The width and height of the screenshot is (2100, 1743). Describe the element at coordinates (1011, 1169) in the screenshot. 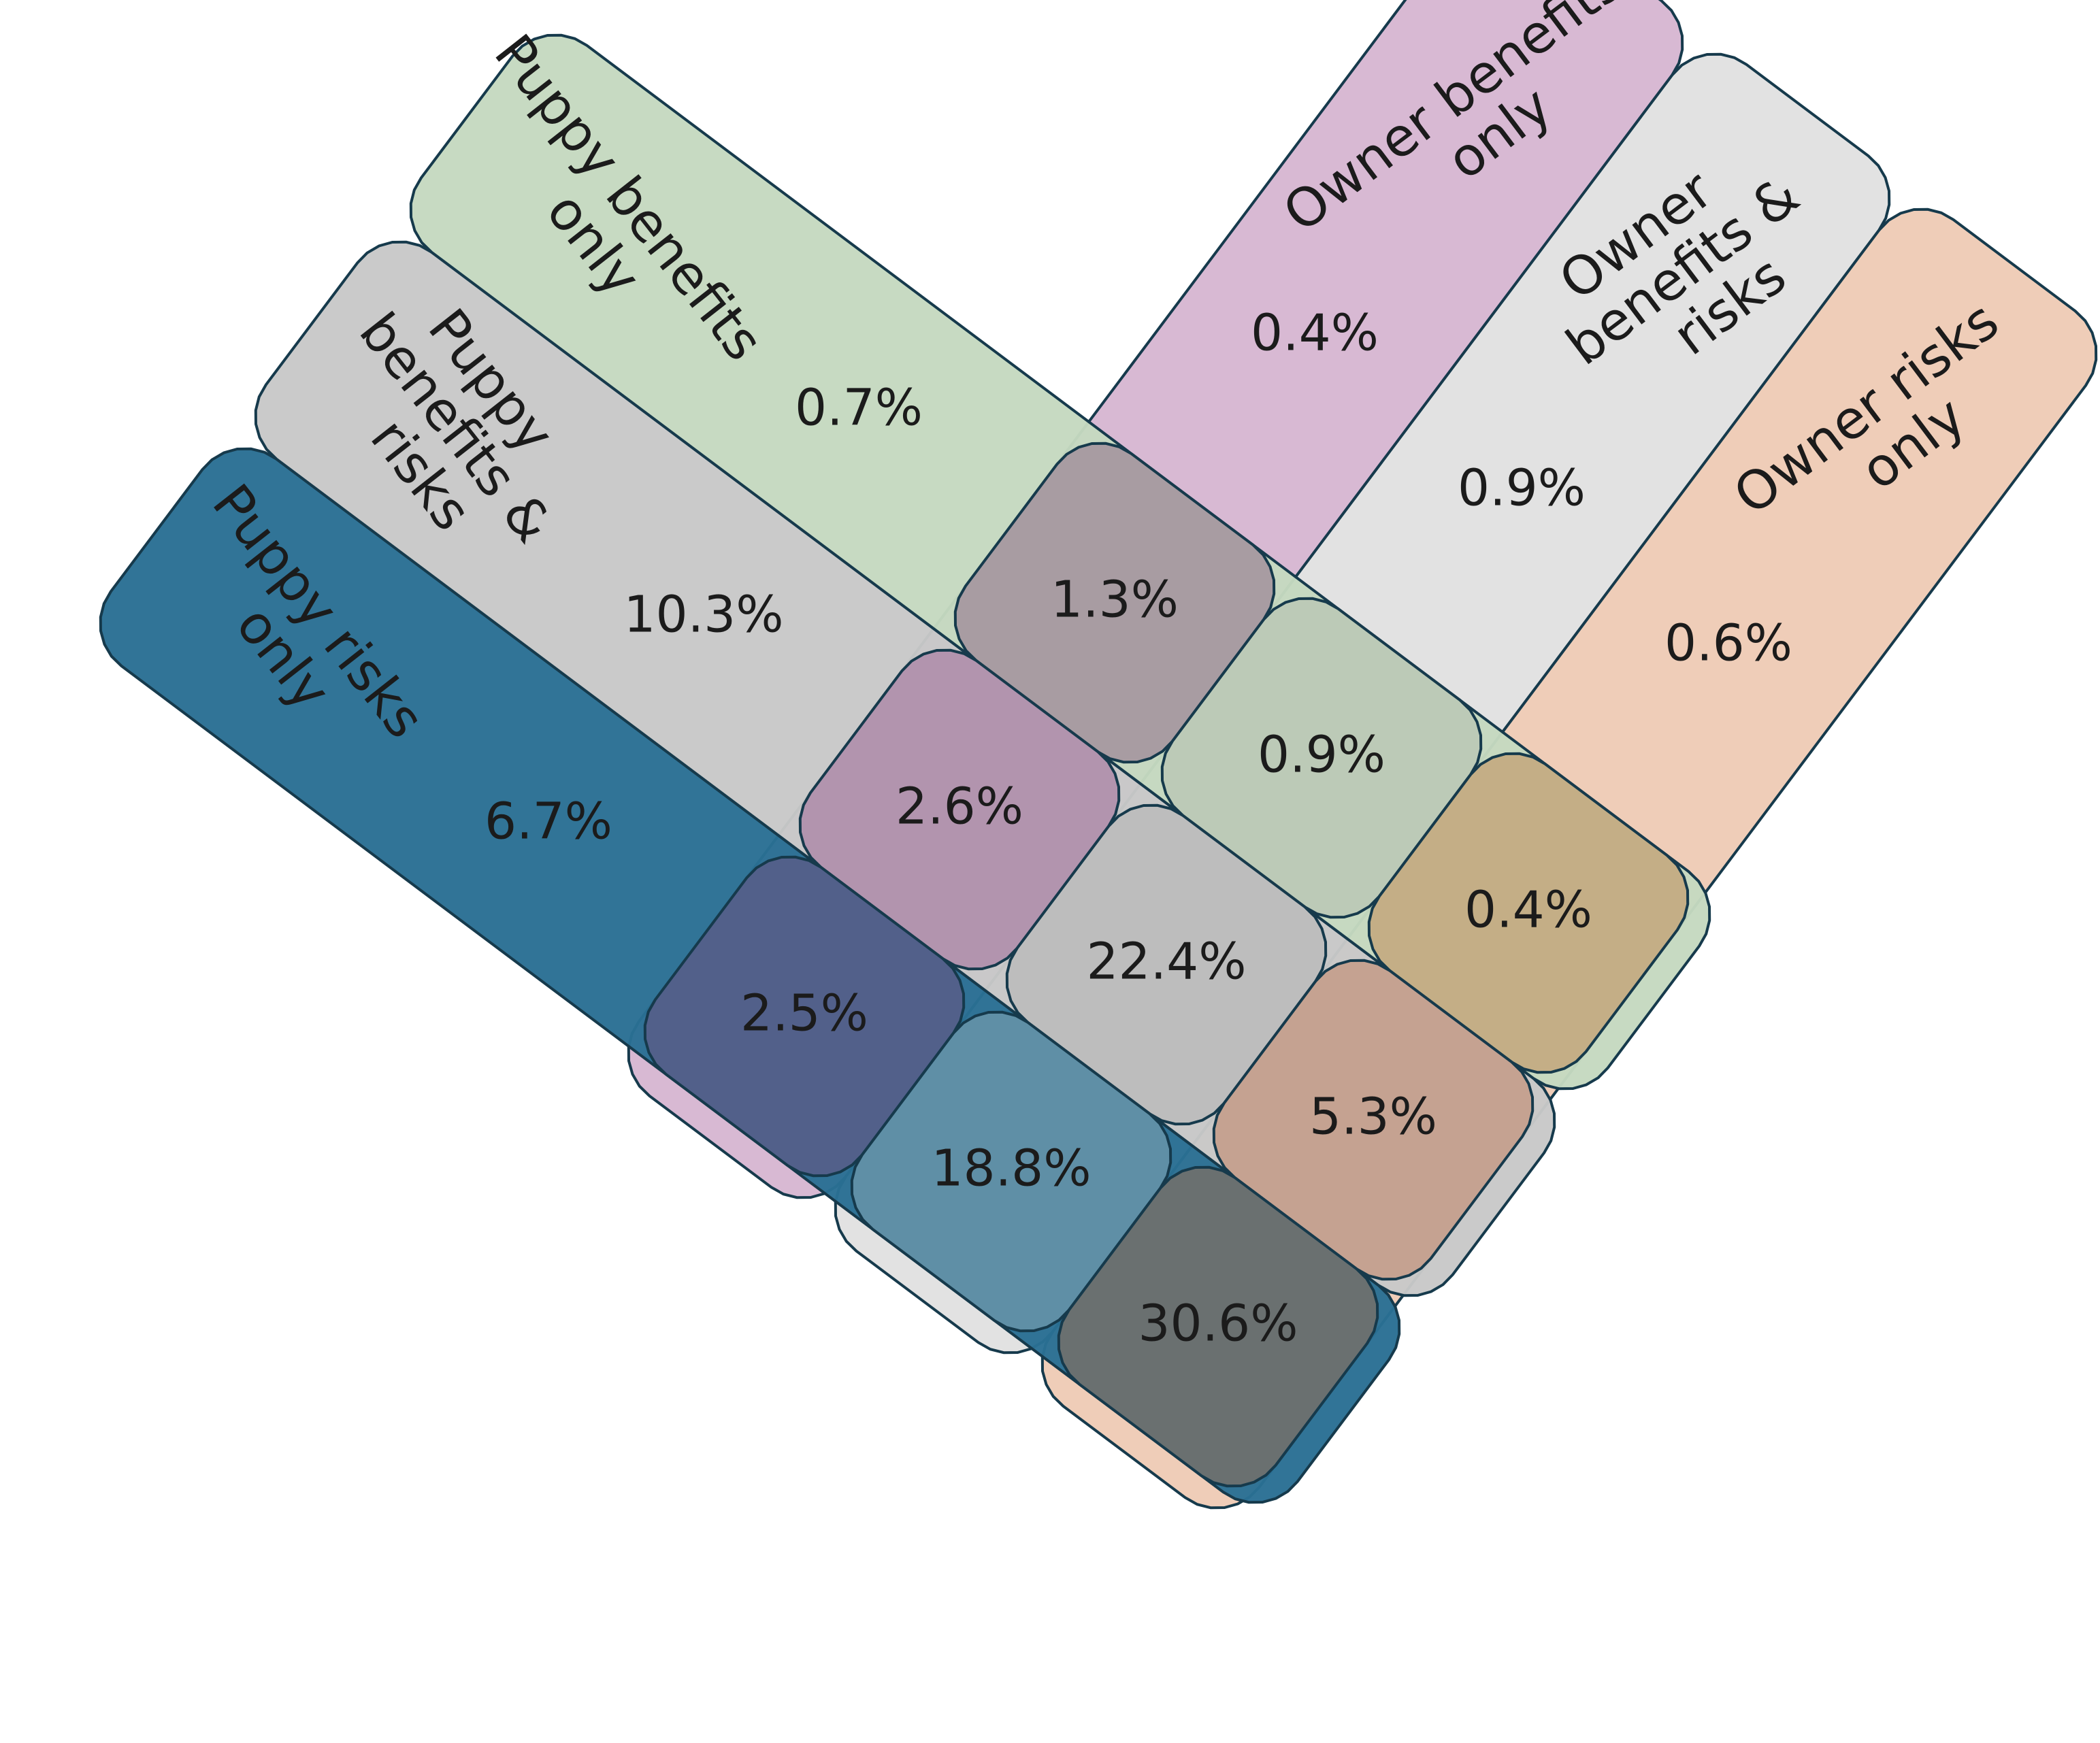

I see `cell-value-7: 18.8%` at that location.